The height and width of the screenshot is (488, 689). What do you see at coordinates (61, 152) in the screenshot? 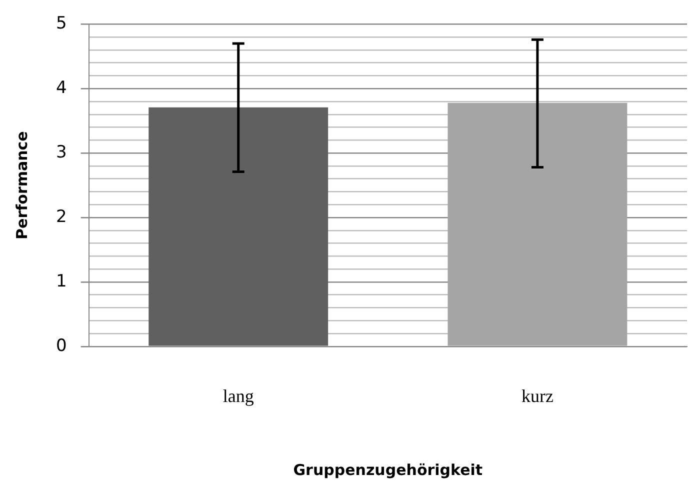
I see `y-tick-label: 3` at bounding box center [61, 152].